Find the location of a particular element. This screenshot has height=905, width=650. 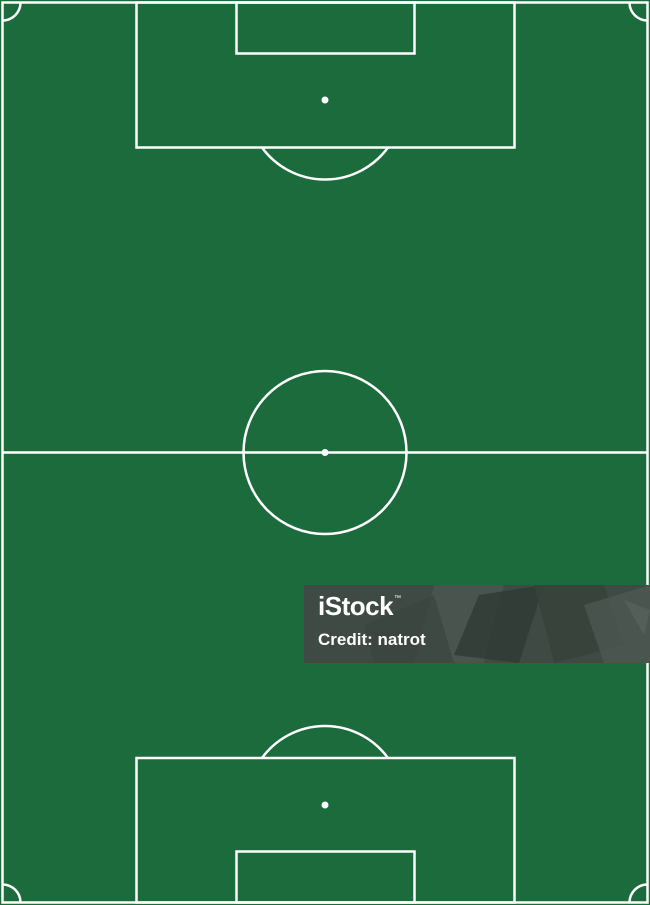

watermark-trademark: ™ is located at coordinates (397, 598).